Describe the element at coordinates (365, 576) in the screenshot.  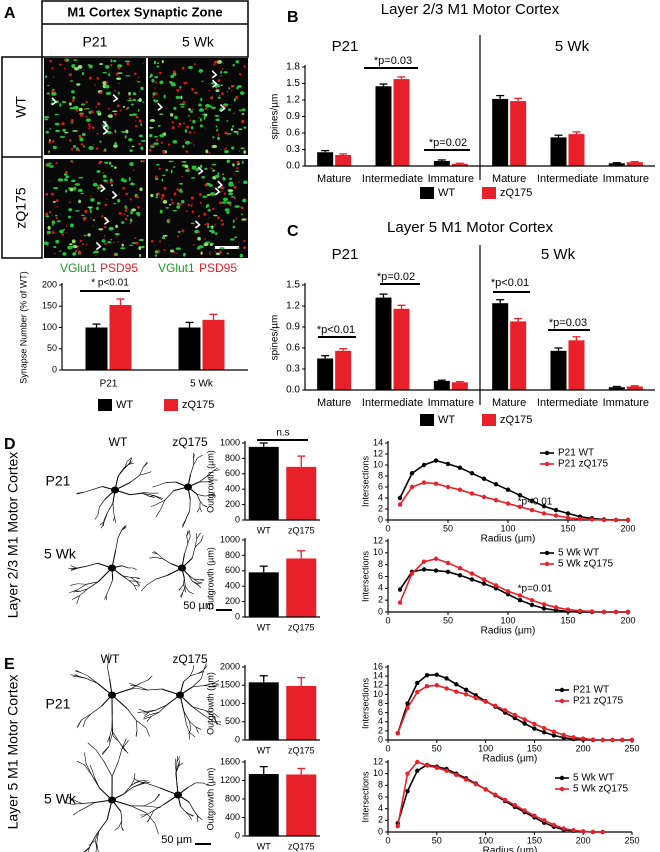
I see `y-axis-label: Intersections` at that location.